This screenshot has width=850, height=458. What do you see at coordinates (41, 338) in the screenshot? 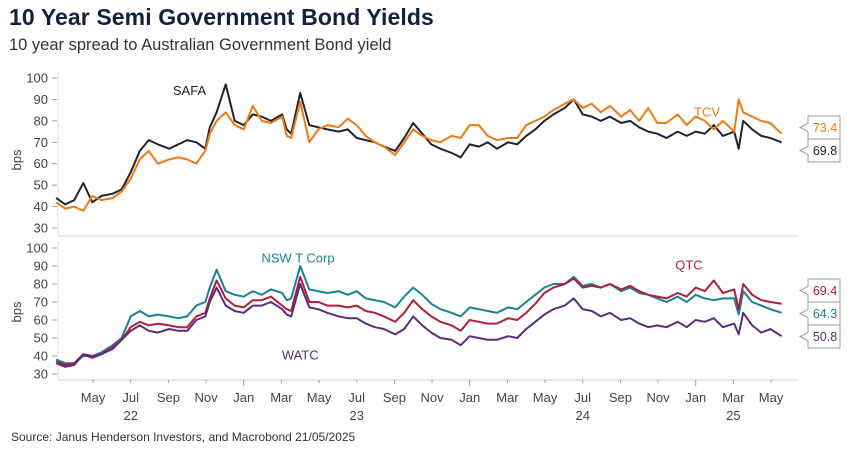
I see `bottom-y-tick-label: 50` at bounding box center [41, 338].